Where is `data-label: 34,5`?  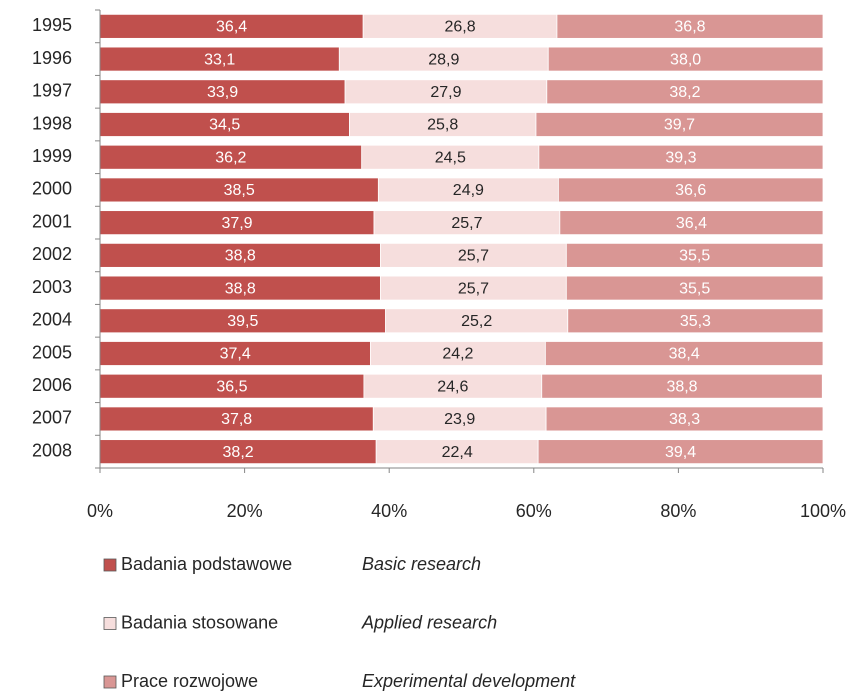
data-label: 34,5 is located at coordinates (224, 125).